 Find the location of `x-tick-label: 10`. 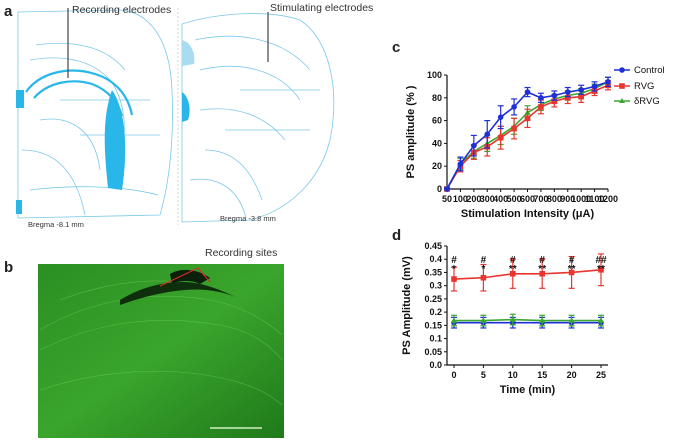

x-tick-label: 10 is located at coordinates (513, 375).